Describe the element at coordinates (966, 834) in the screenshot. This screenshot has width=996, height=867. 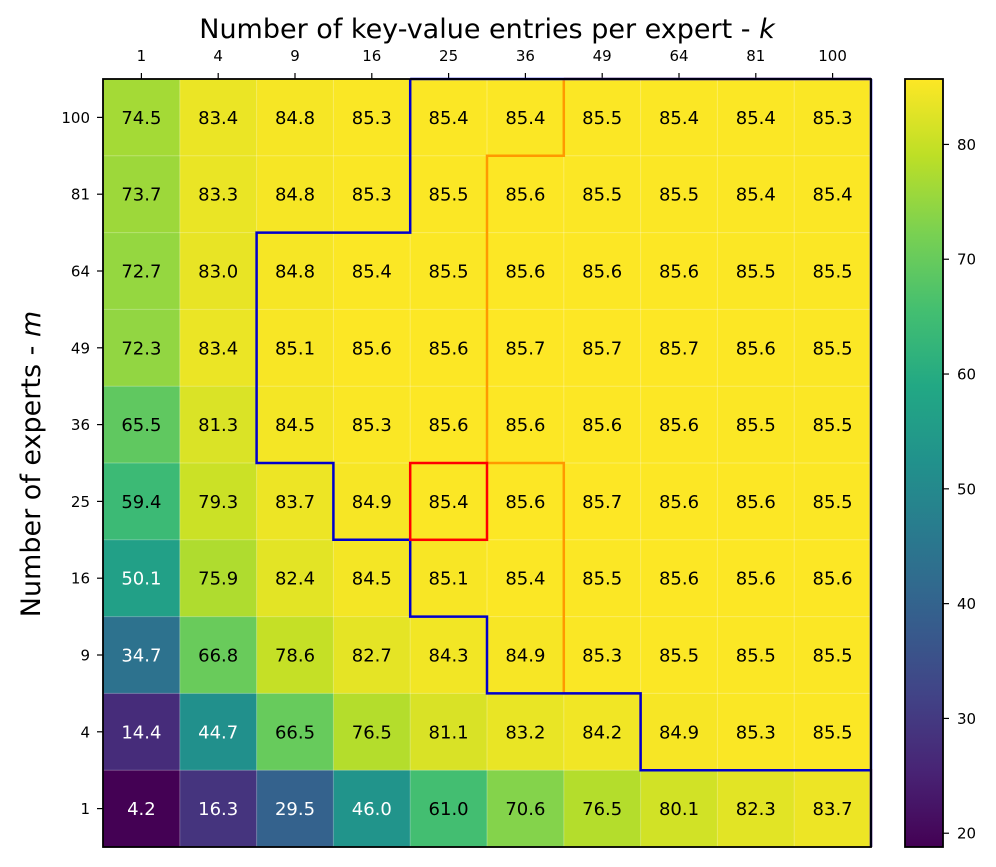
I see `colorbar-tick-label: 20` at that location.